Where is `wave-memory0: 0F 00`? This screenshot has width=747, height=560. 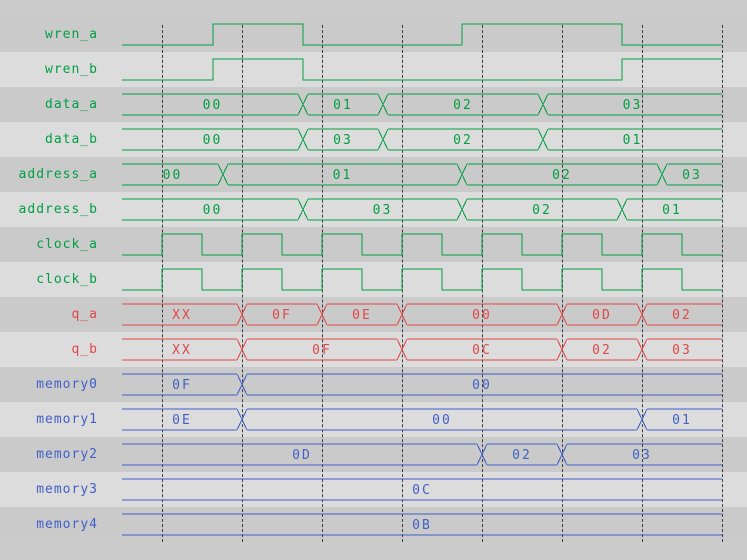 wave-memory0: 0F 00 is located at coordinates (422, 384).